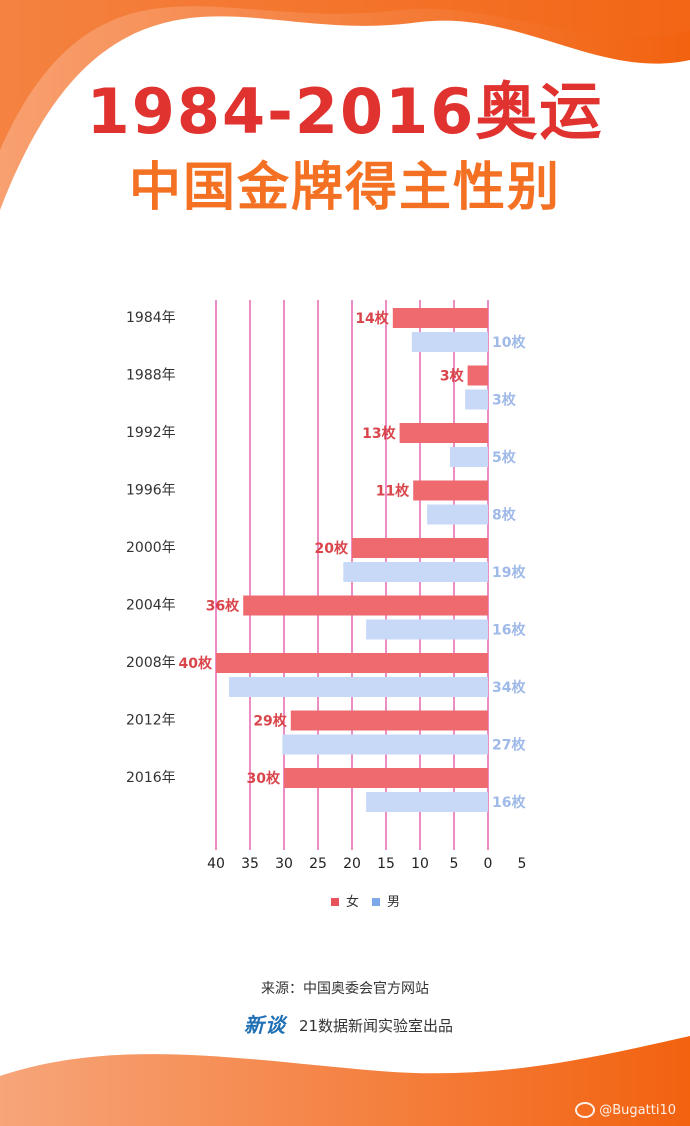 The image size is (690, 1126). What do you see at coordinates (151, 606) in the screenshot?
I see `category-label: 2004年` at bounding box center [151, 606].